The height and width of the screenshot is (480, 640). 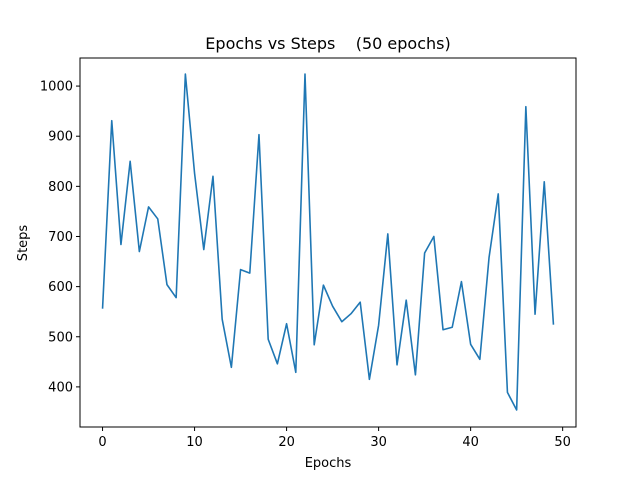 I want to click on y-tick-label: 1000, so click(x=56, y=87).